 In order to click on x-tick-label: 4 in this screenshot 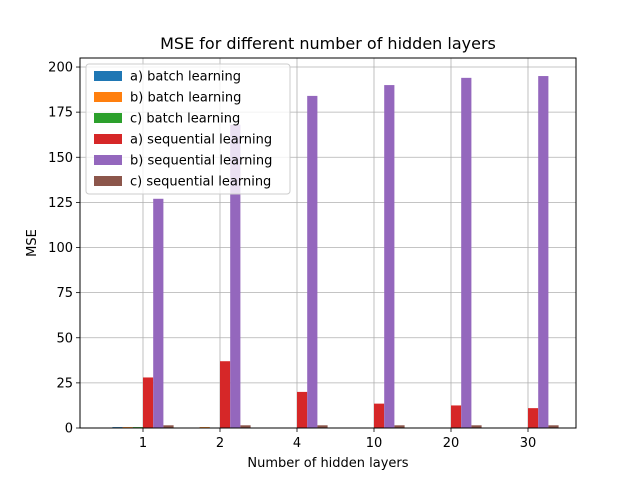, I will do `click(297, 443)`.